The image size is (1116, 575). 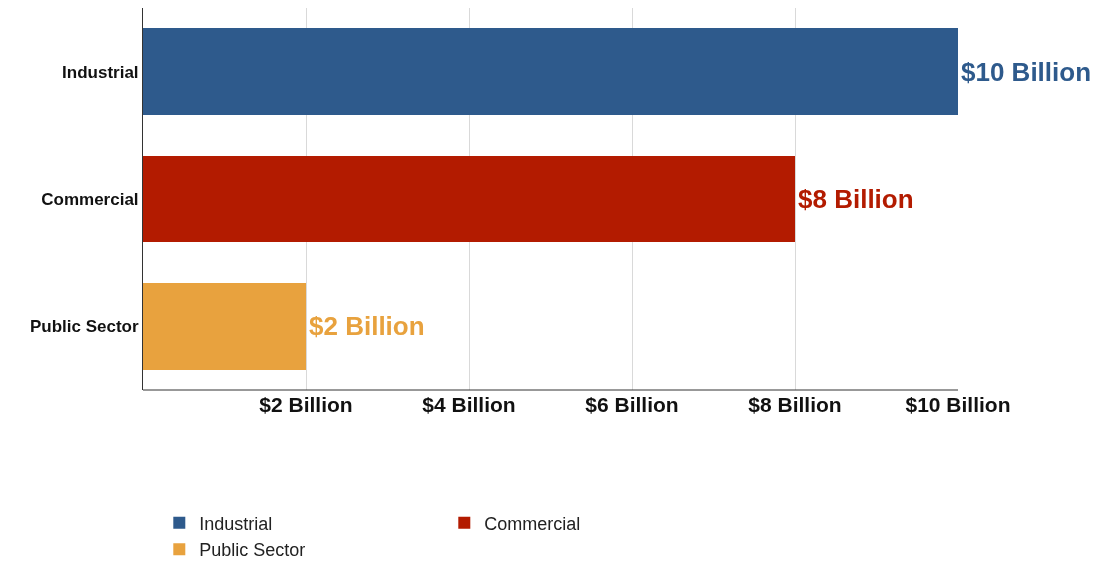 What do you see at coordinates (532, 523) in the screenshot?
I see `legend-label: Commercial` at bounding box center [532, 523].